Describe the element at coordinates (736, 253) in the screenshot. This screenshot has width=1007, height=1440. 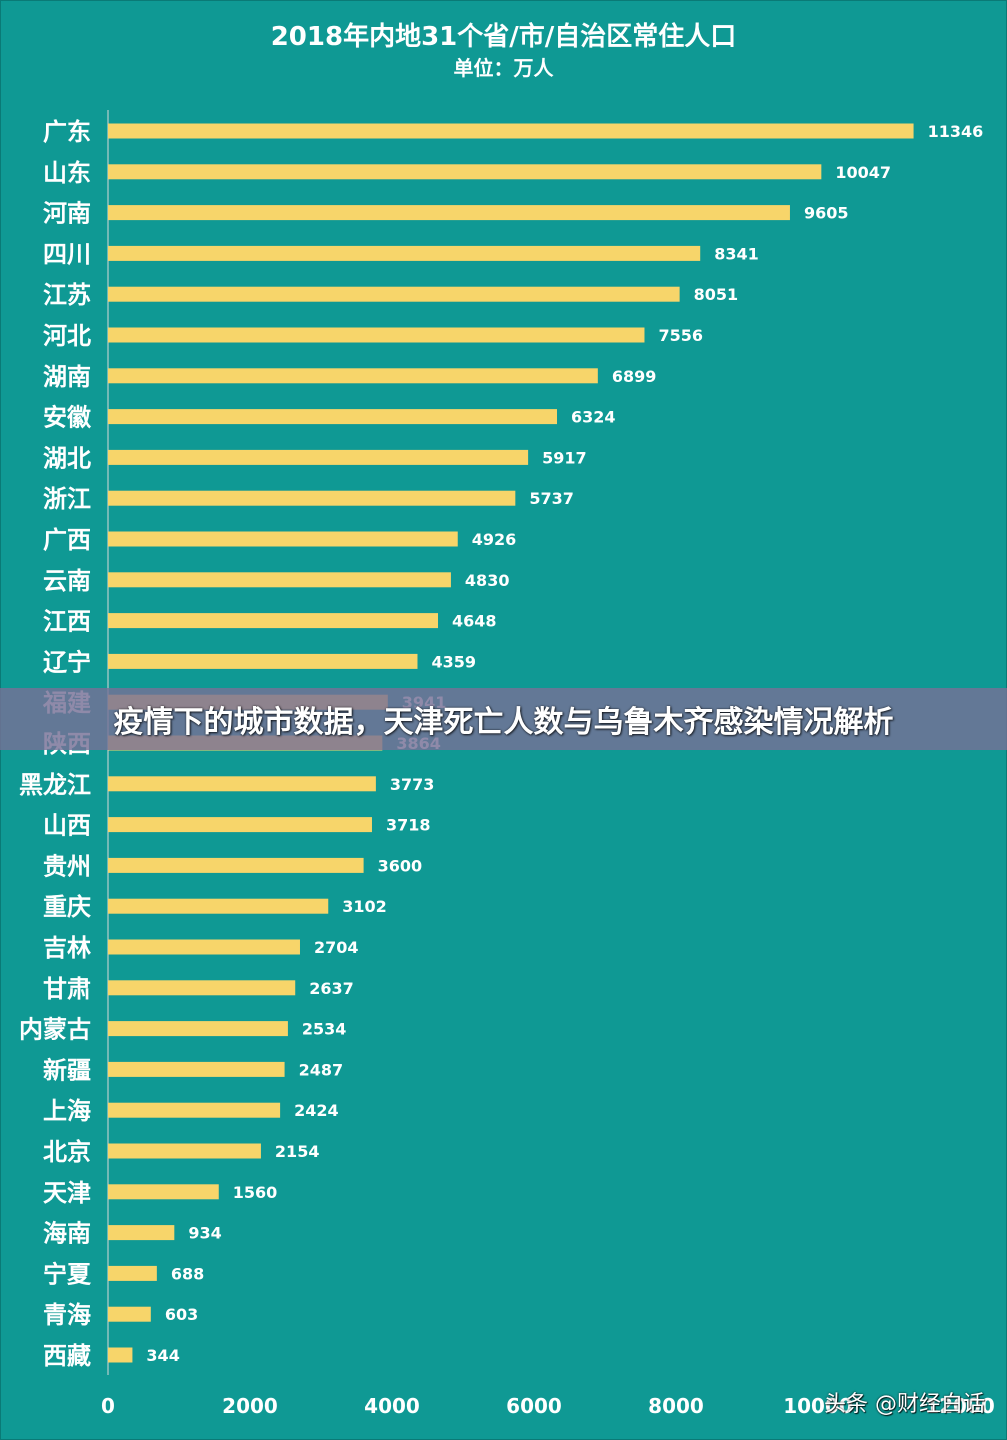
I see `data-label: 8341` at that location.